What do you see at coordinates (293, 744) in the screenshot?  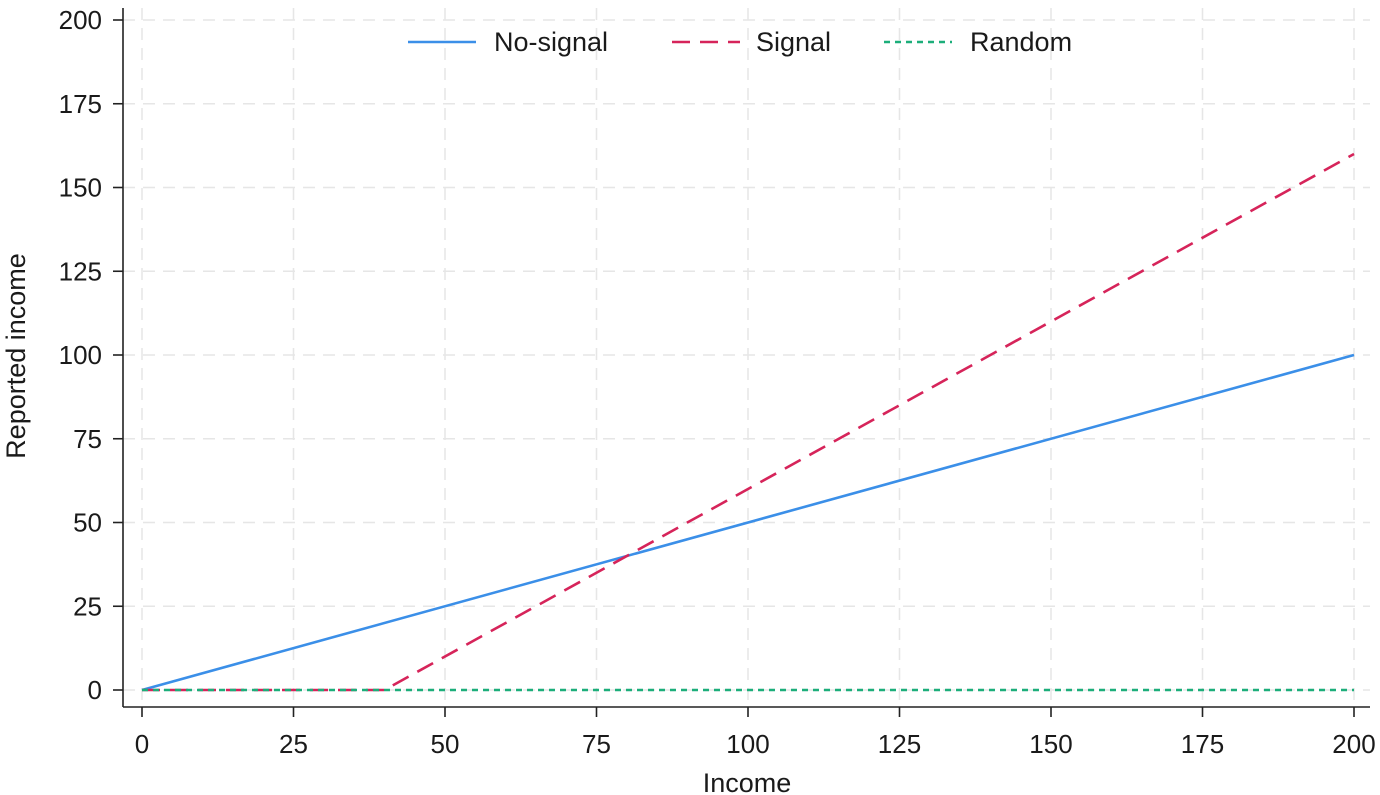 I see `x-tick-label: 25` at bounding box center [293, 744].